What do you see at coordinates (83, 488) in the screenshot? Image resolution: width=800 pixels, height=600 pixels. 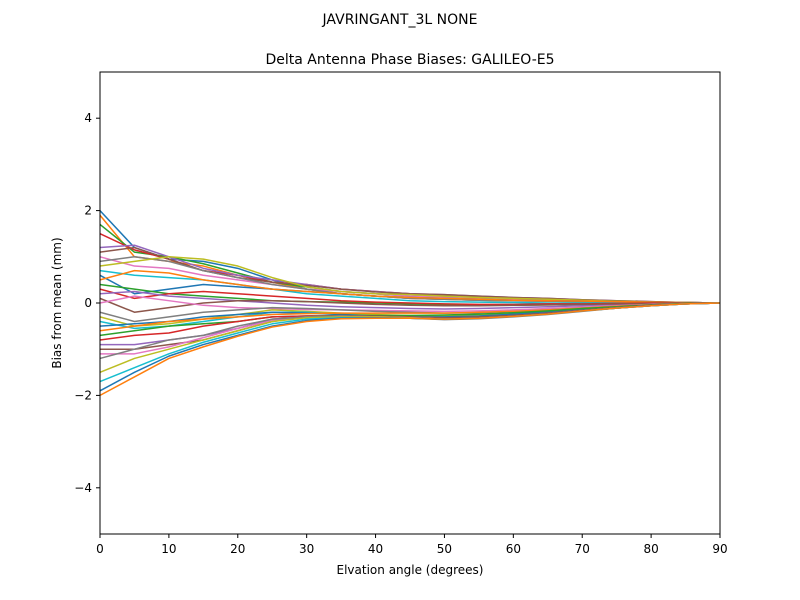 I see `y-tick-label: −4` at bounding box center [83, 488].